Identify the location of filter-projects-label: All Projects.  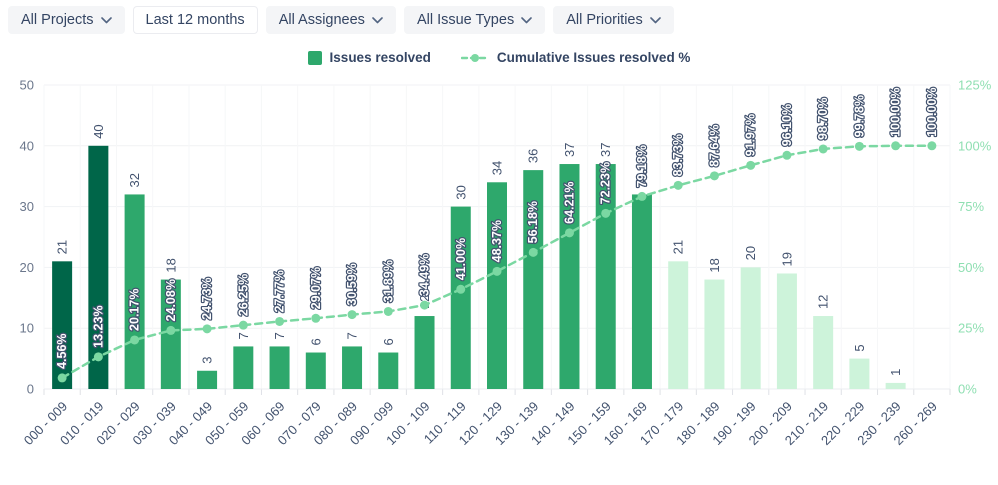
(57, 20).